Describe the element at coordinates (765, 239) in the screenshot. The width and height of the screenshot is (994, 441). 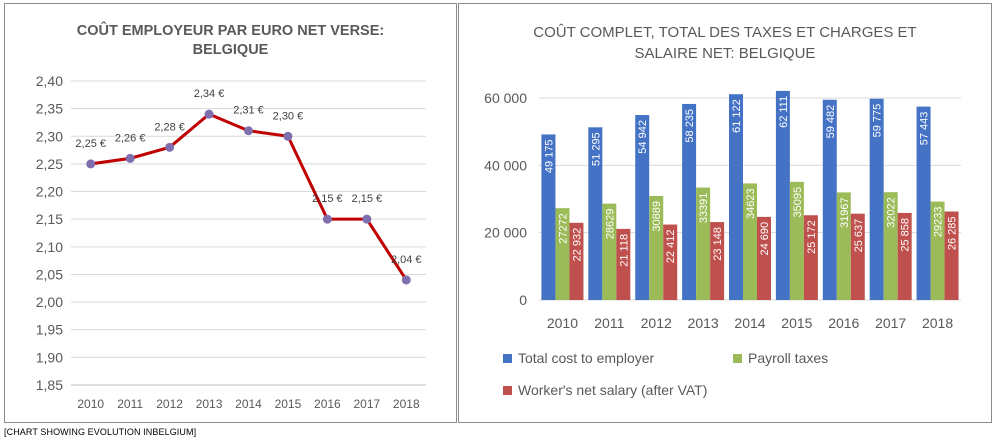
I see `bar-label: 24 690` at that location.